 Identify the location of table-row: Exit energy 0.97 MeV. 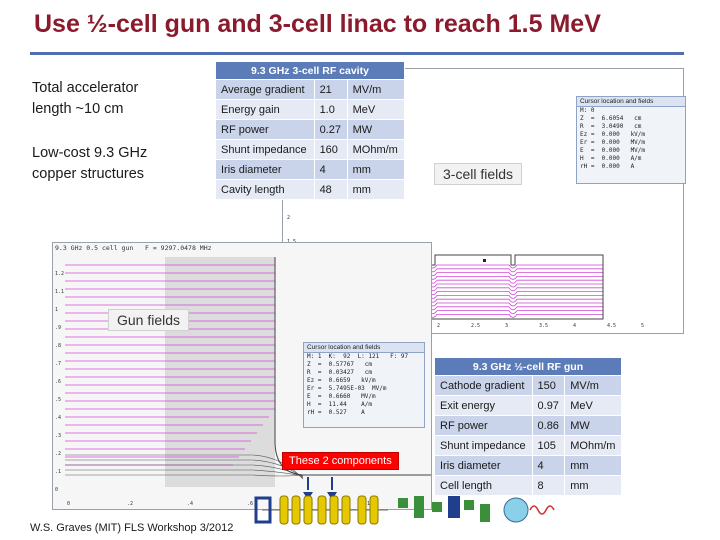
(528, 405).